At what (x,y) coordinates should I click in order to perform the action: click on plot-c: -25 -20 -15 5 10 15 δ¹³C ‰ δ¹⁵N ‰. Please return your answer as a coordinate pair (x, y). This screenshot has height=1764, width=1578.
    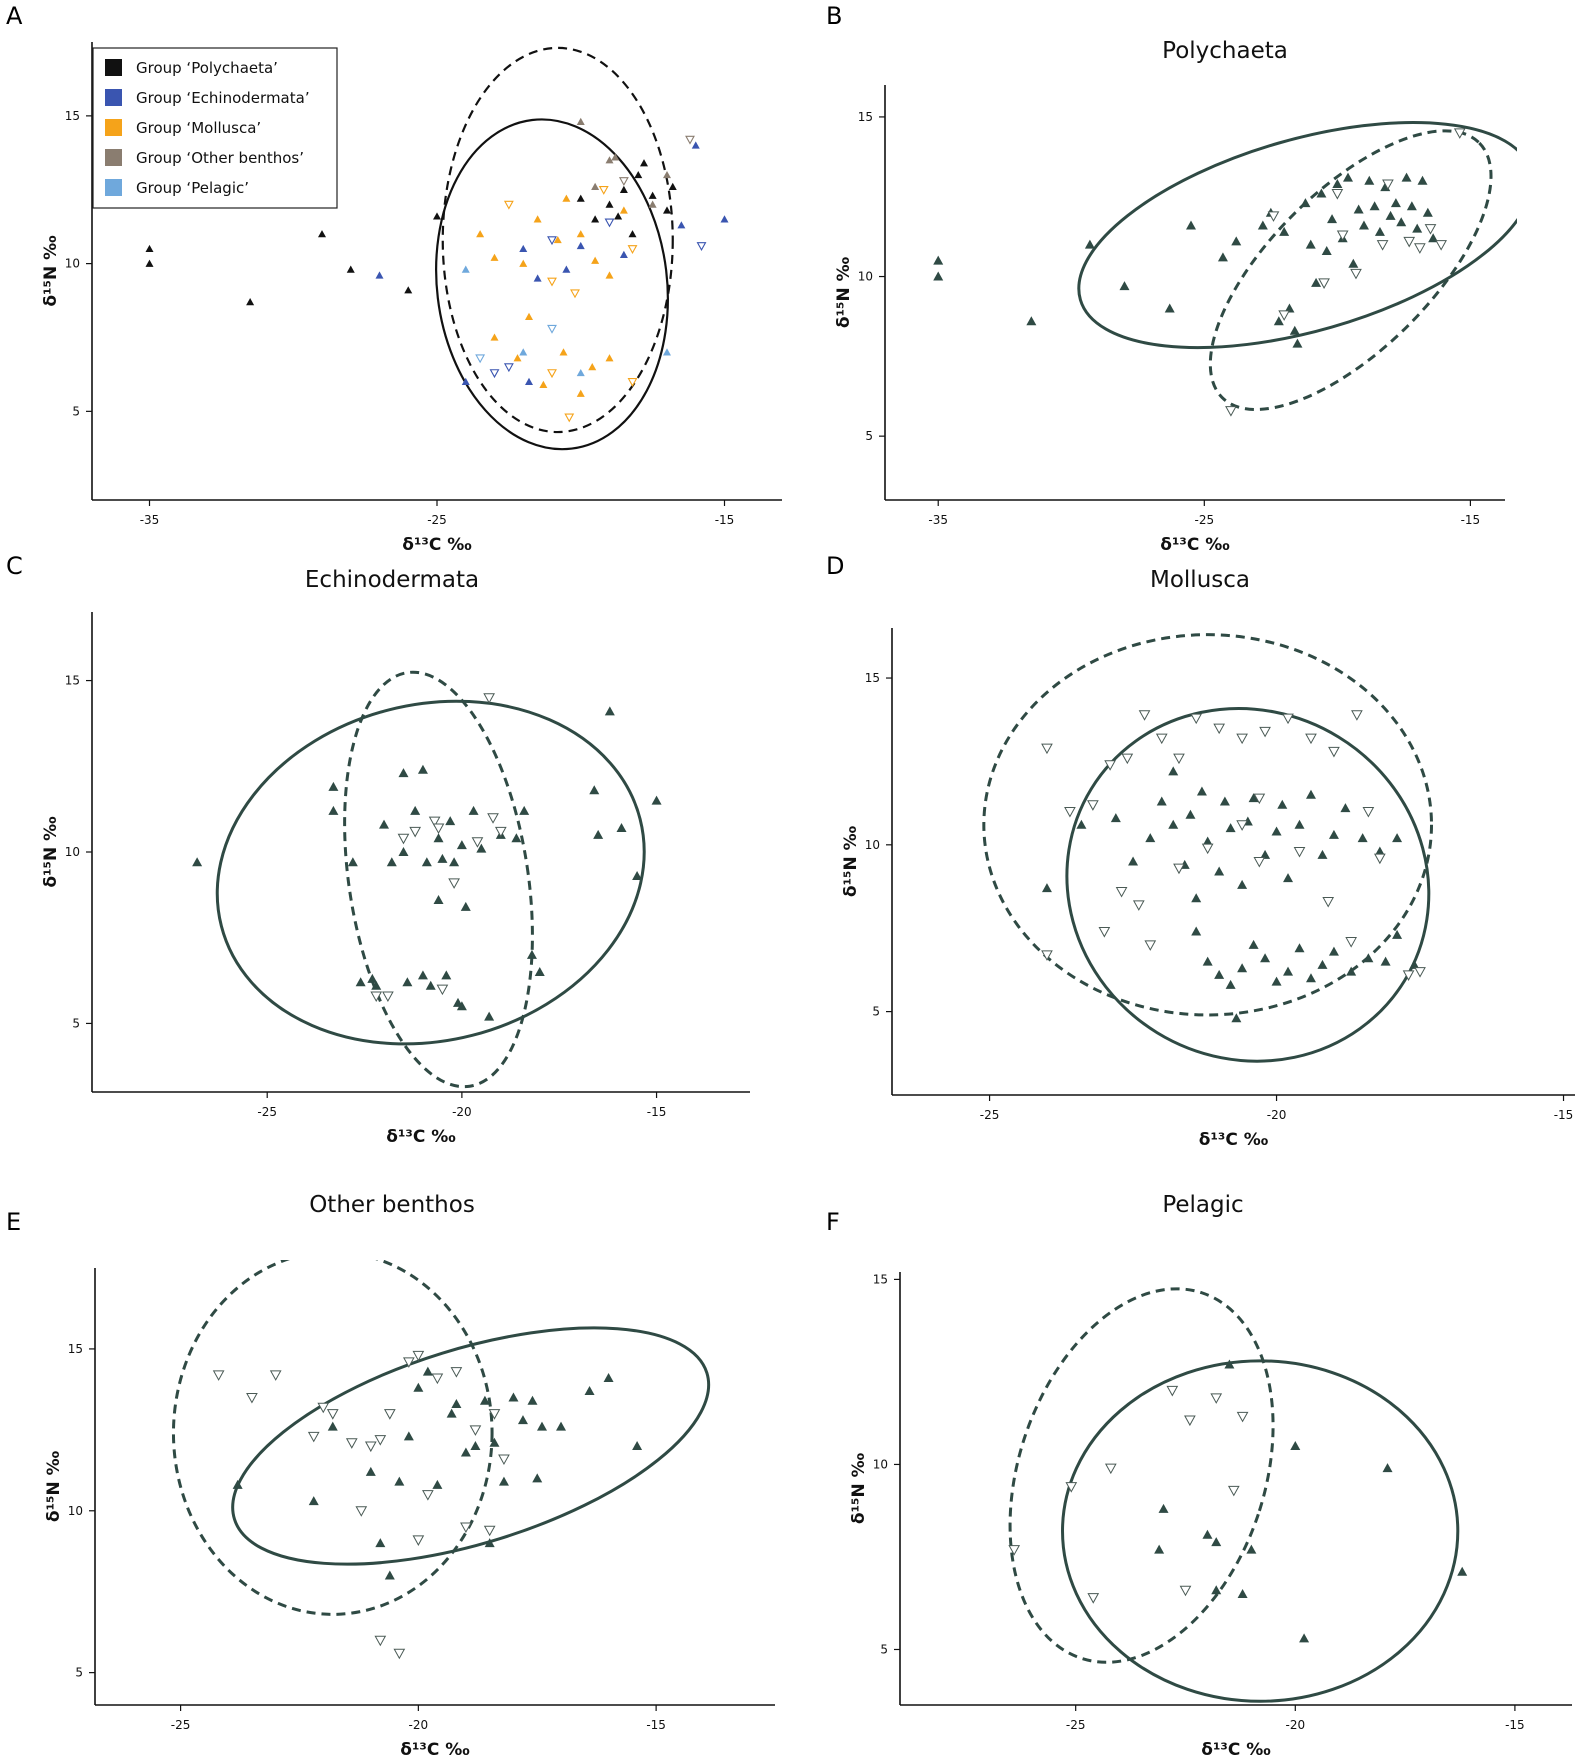
    Looking at the image, I should click on (395, 879).